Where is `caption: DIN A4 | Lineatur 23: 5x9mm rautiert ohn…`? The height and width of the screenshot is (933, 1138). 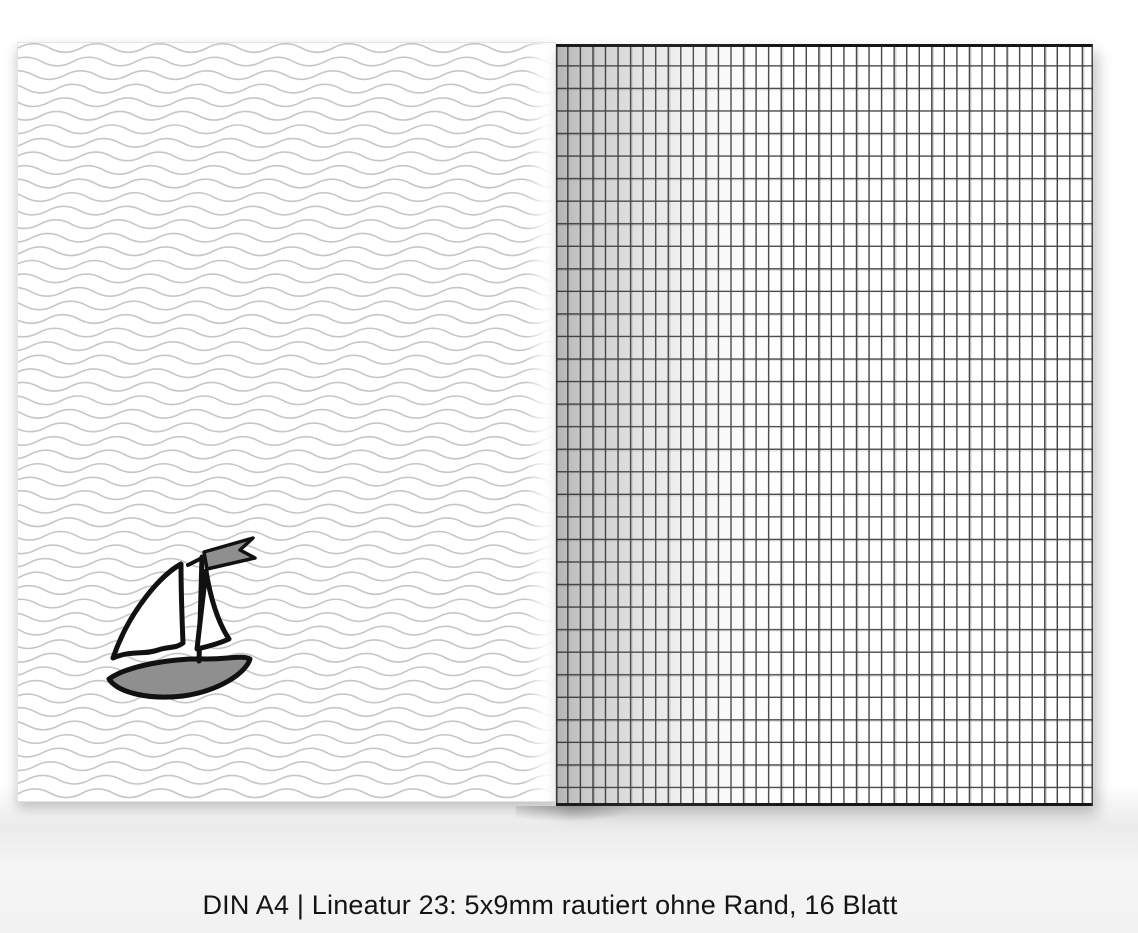 caption: DIN A4 | Lineatur 23: 5x9mm rautiert ohn… is located at coordinates (550, 905).